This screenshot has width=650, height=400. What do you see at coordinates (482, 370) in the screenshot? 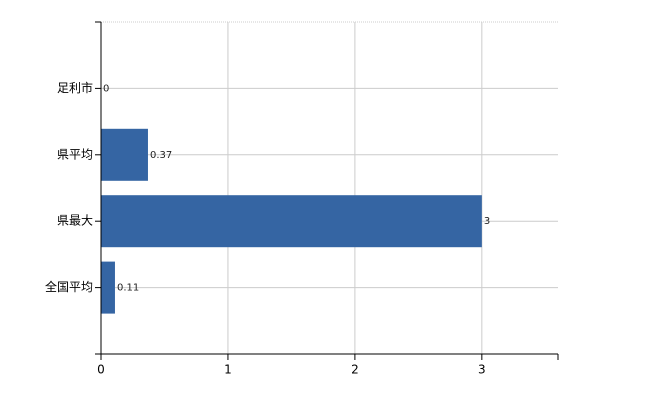
I see `x-tick-label: 3` at bounding box center [482, 370].